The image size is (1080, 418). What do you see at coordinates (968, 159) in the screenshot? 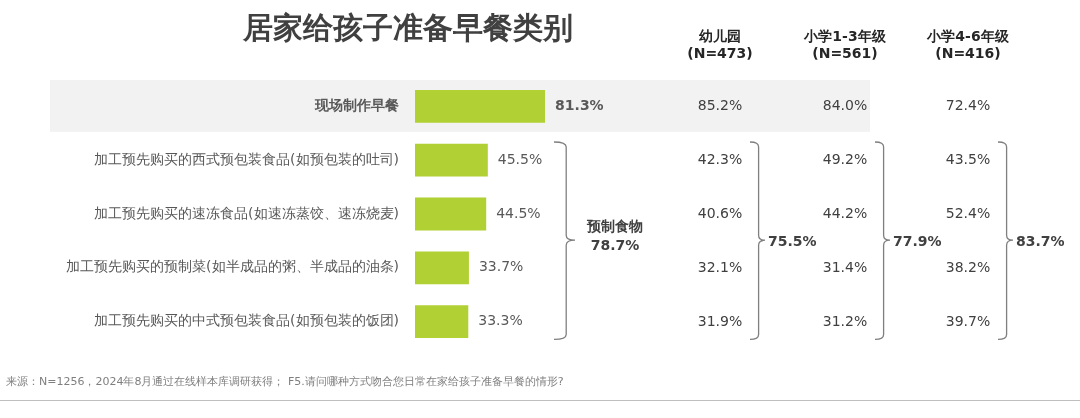
I see `data-label: 43.5%` at bounding box center [968, 159].